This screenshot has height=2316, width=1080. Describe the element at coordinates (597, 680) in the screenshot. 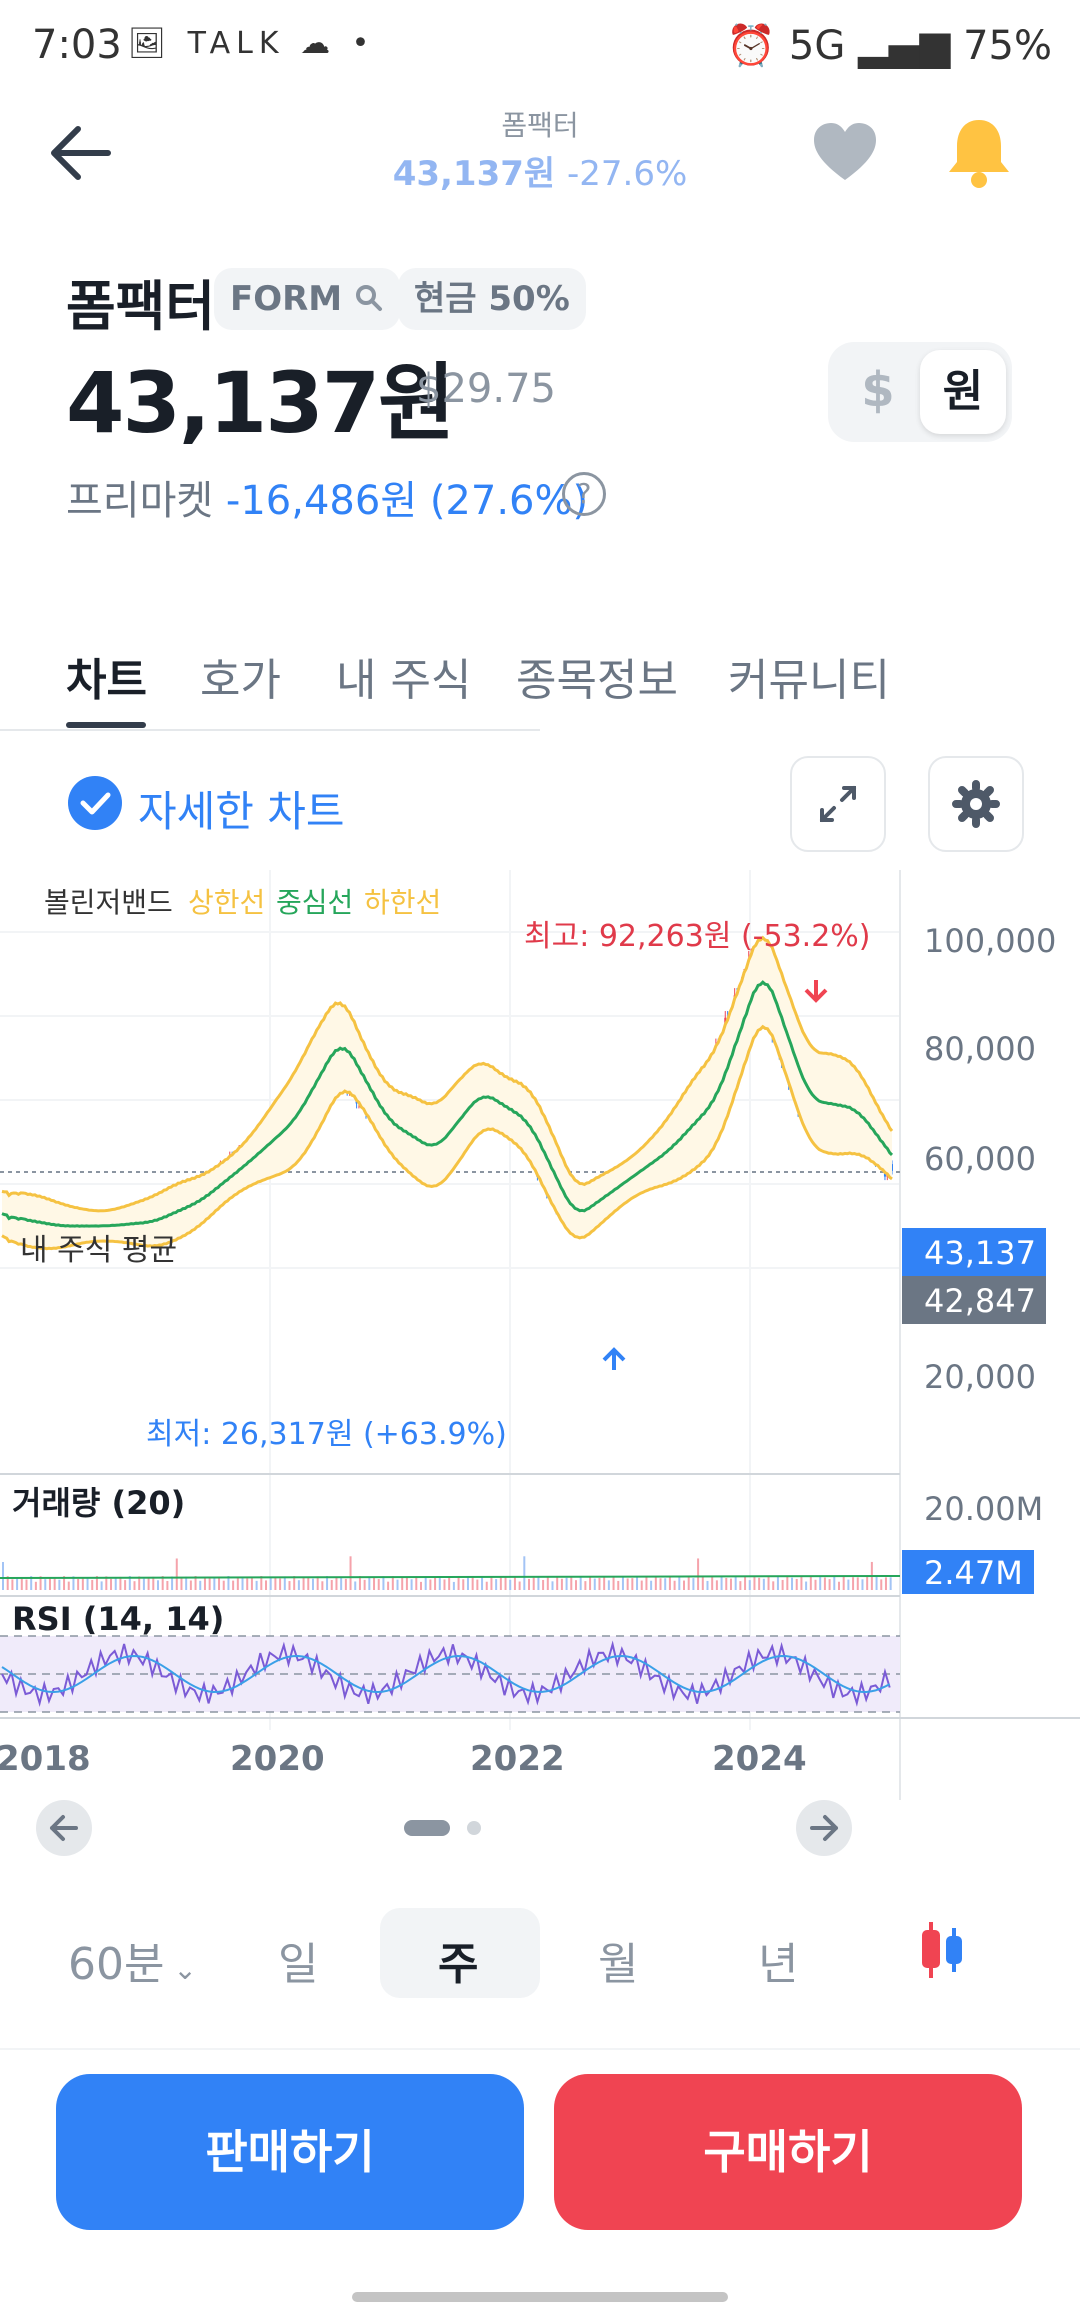

I see `tab-stock-info: 종목정보` at that location.